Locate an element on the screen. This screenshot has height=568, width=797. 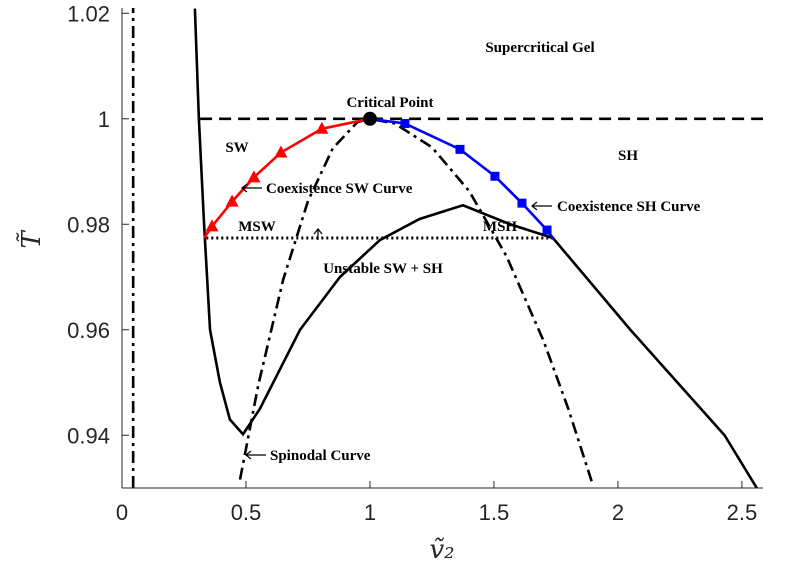
x-tick-label: 1.5 is located at coordinates (494, 512).